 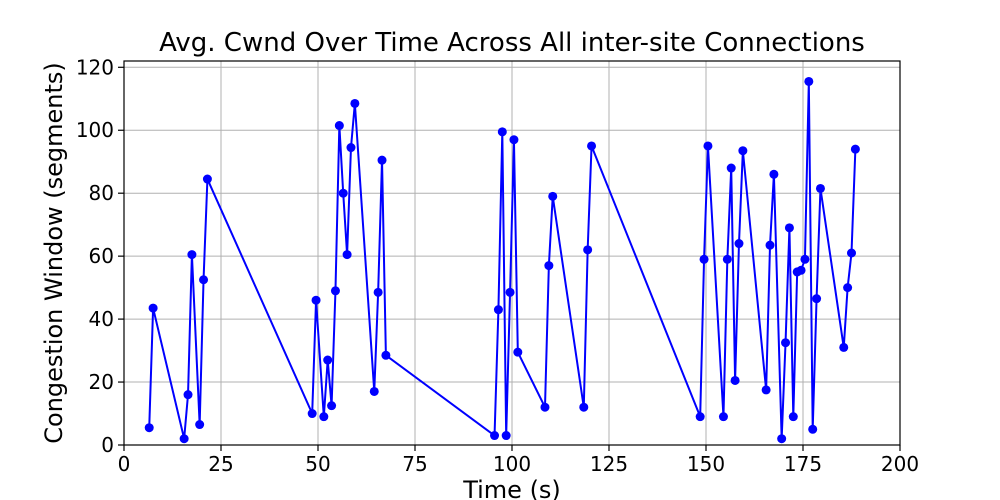 I want to click on y-tick-label: 60, so click(x=101, y=256).